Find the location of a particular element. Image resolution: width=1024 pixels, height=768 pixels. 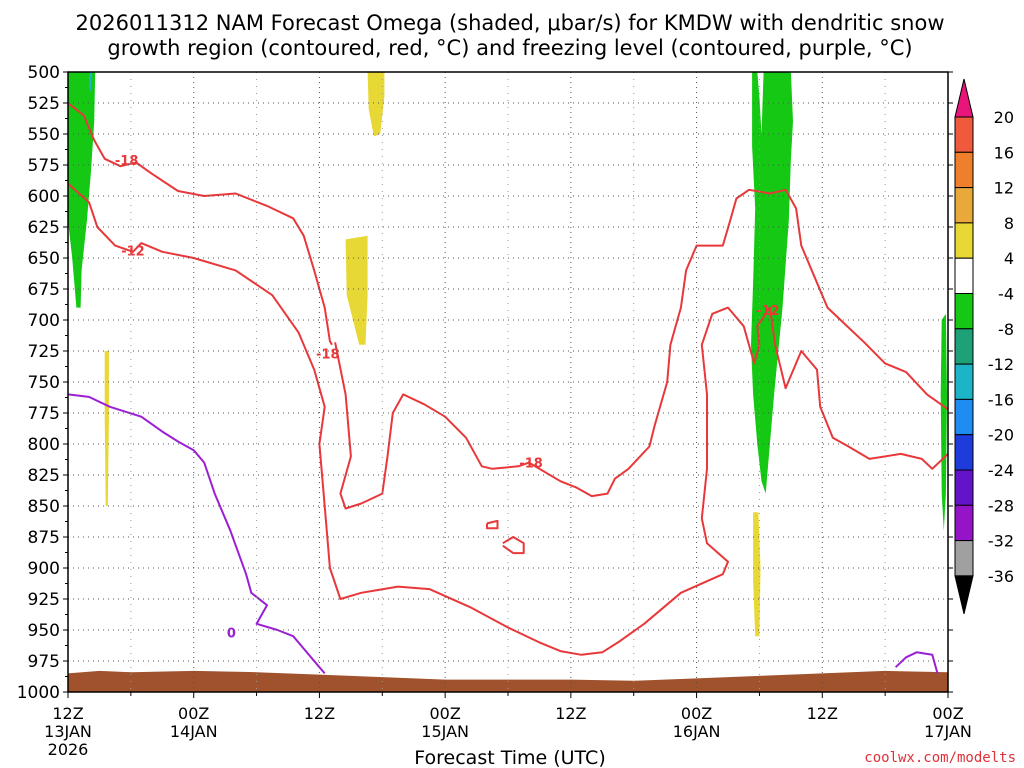

y-tick-label: 850 is located at coordinates (44, 507).